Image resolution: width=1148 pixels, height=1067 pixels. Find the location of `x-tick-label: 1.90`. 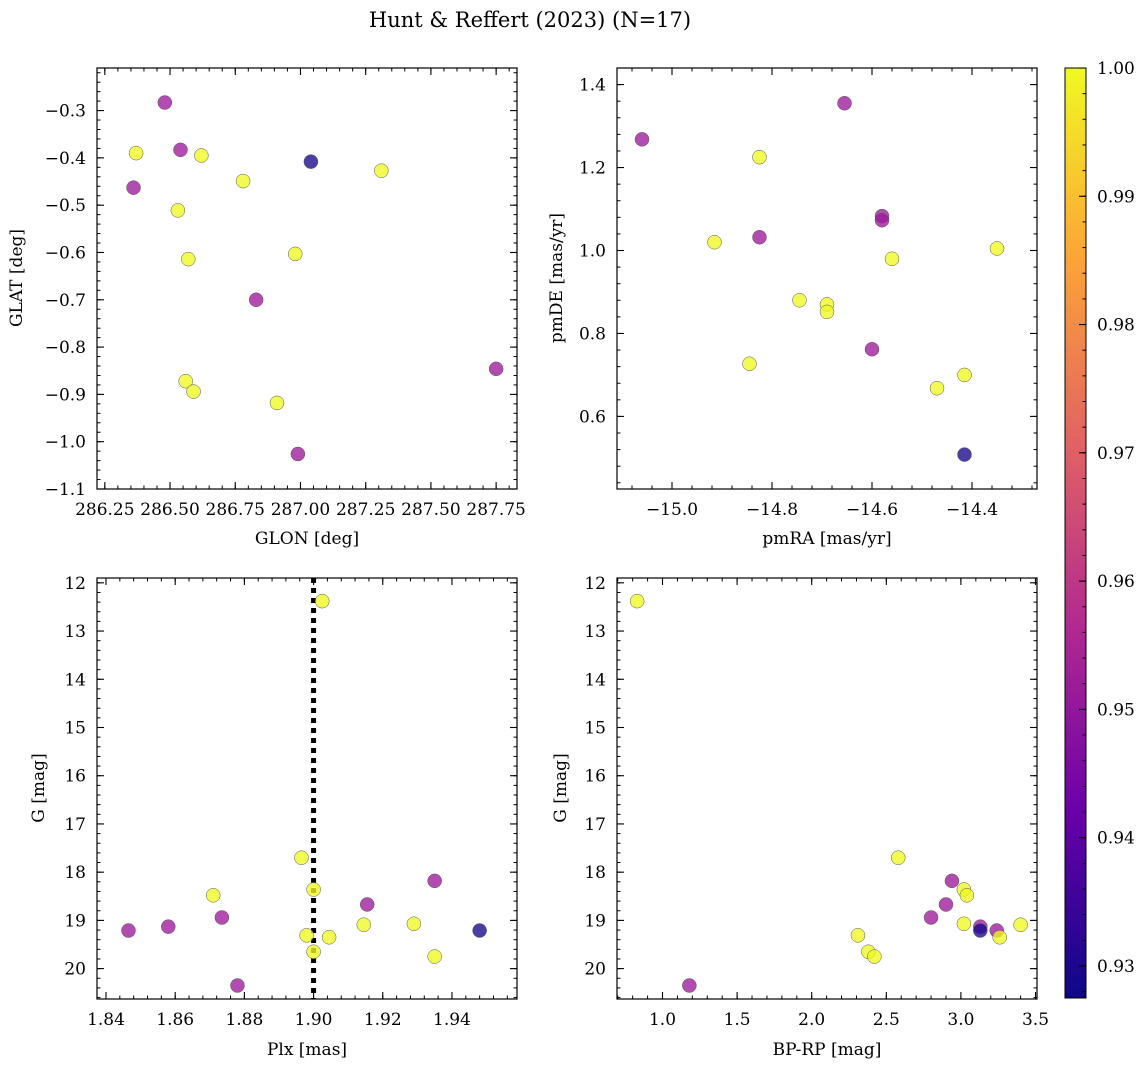

x-tick-label: 1.90 is located at coordinates (314, 1020).